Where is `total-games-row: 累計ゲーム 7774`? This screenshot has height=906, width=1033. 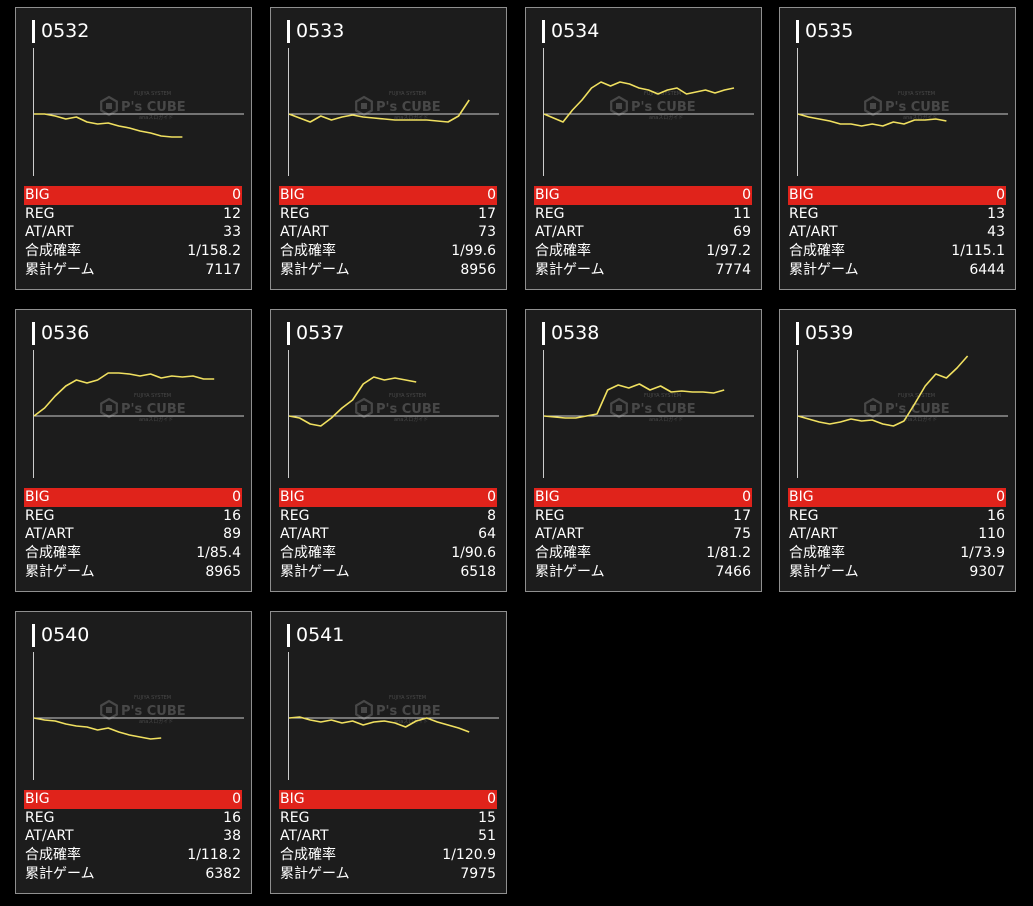
total-games-row: 累計ゲーム 7774 is located at coordinates (643, 270).